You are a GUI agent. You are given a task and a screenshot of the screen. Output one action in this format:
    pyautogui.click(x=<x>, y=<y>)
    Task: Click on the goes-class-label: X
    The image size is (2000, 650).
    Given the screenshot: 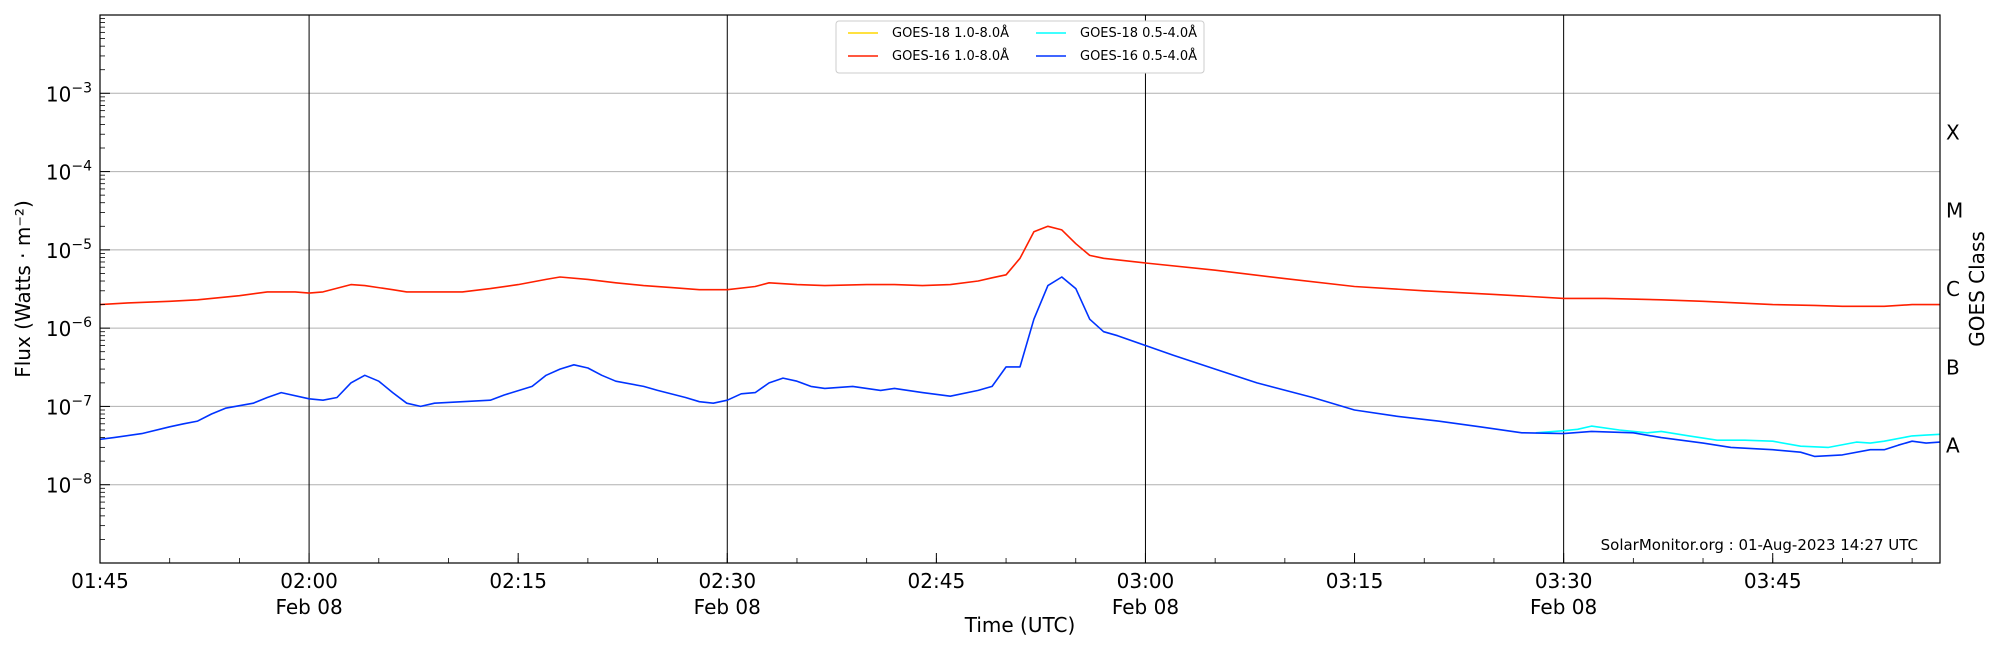 What is the action you would take?
    pyautogui.click(x=1953, y=132)
    